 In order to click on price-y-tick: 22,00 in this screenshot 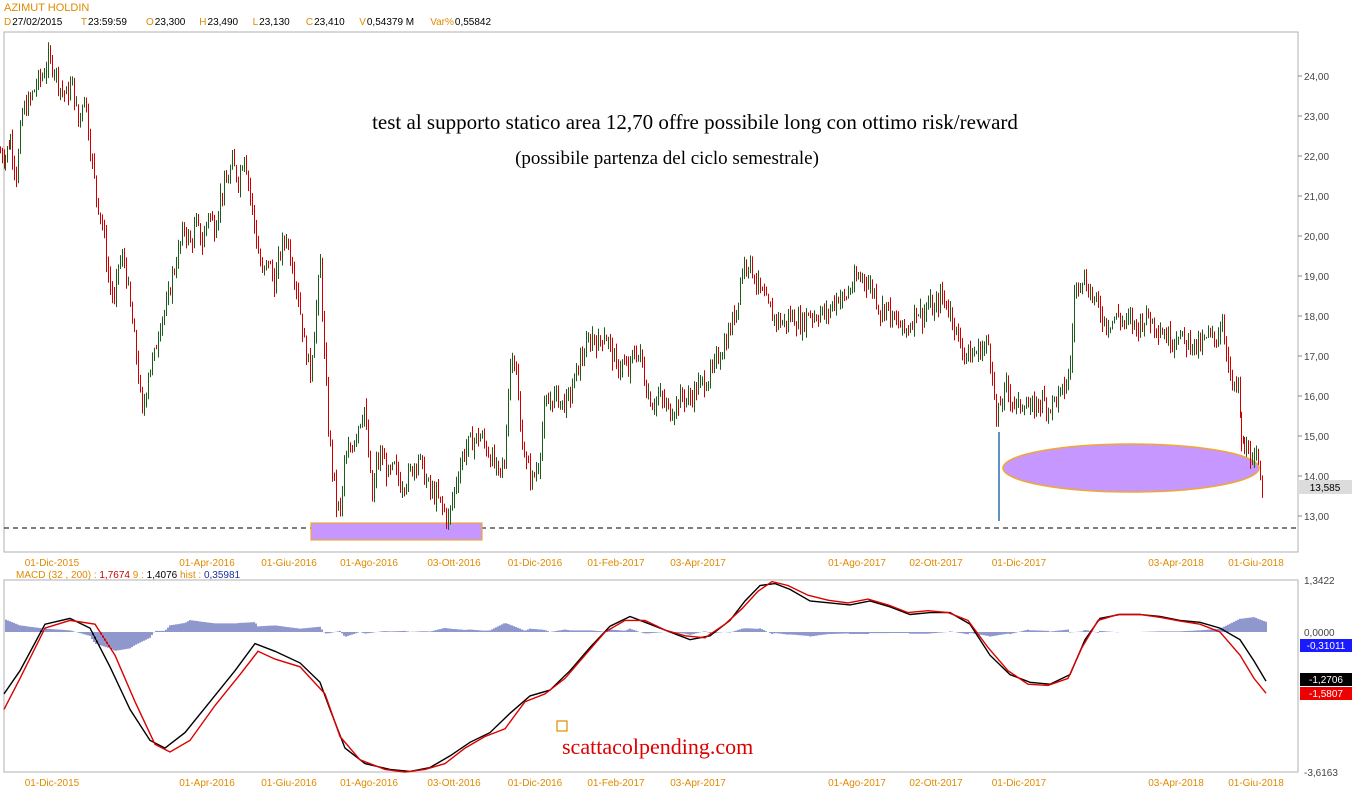, I will do `click(1316, 157)`.